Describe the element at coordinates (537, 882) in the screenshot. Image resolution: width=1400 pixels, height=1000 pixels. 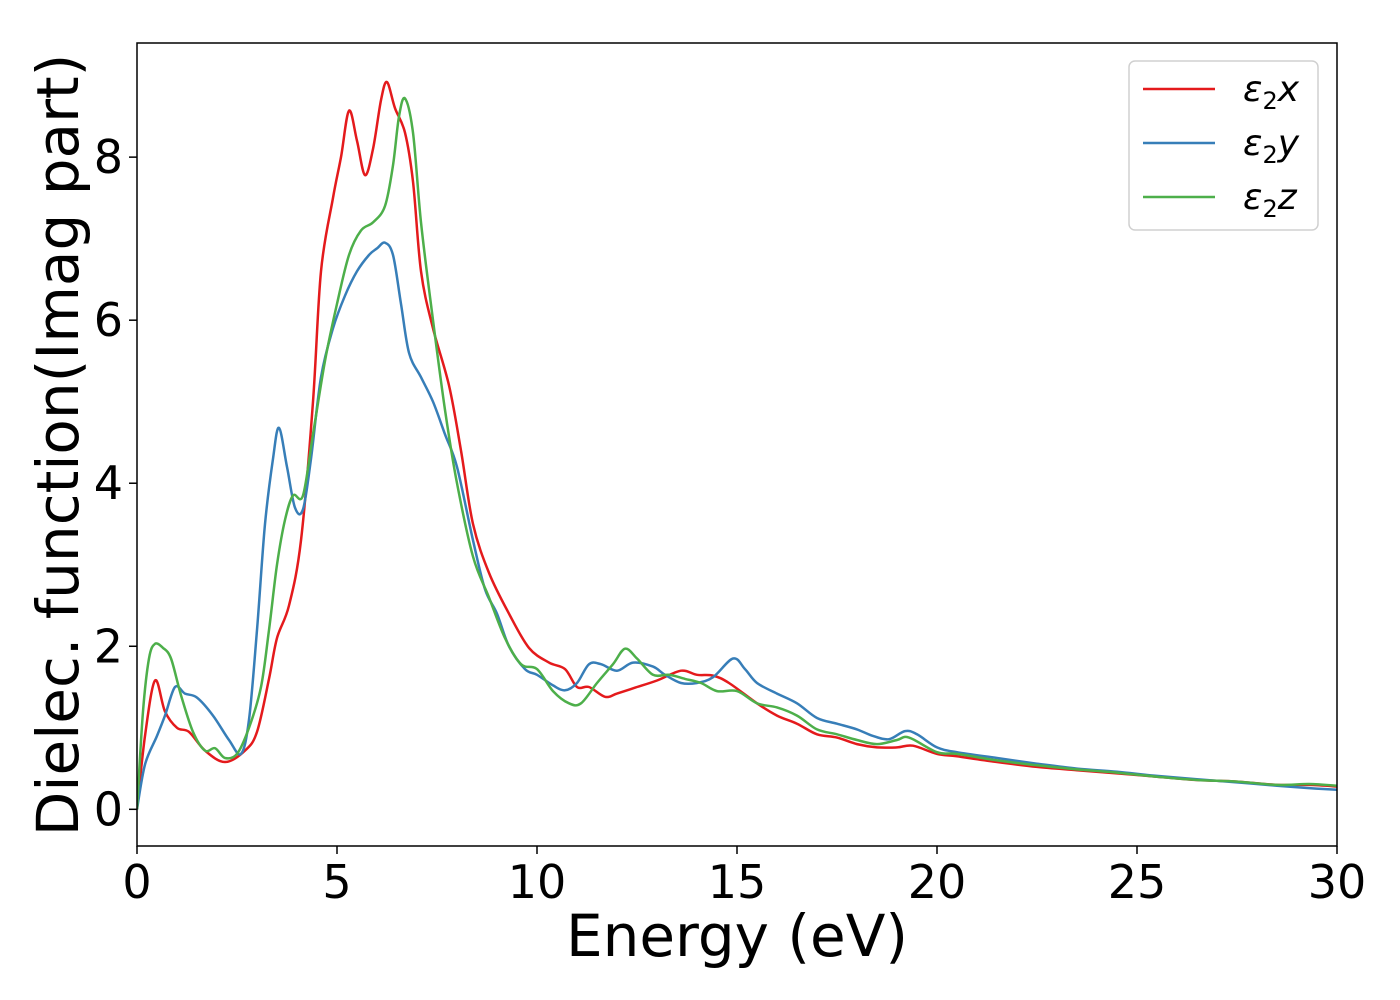
I see `x-tick-label: 10` at that location.